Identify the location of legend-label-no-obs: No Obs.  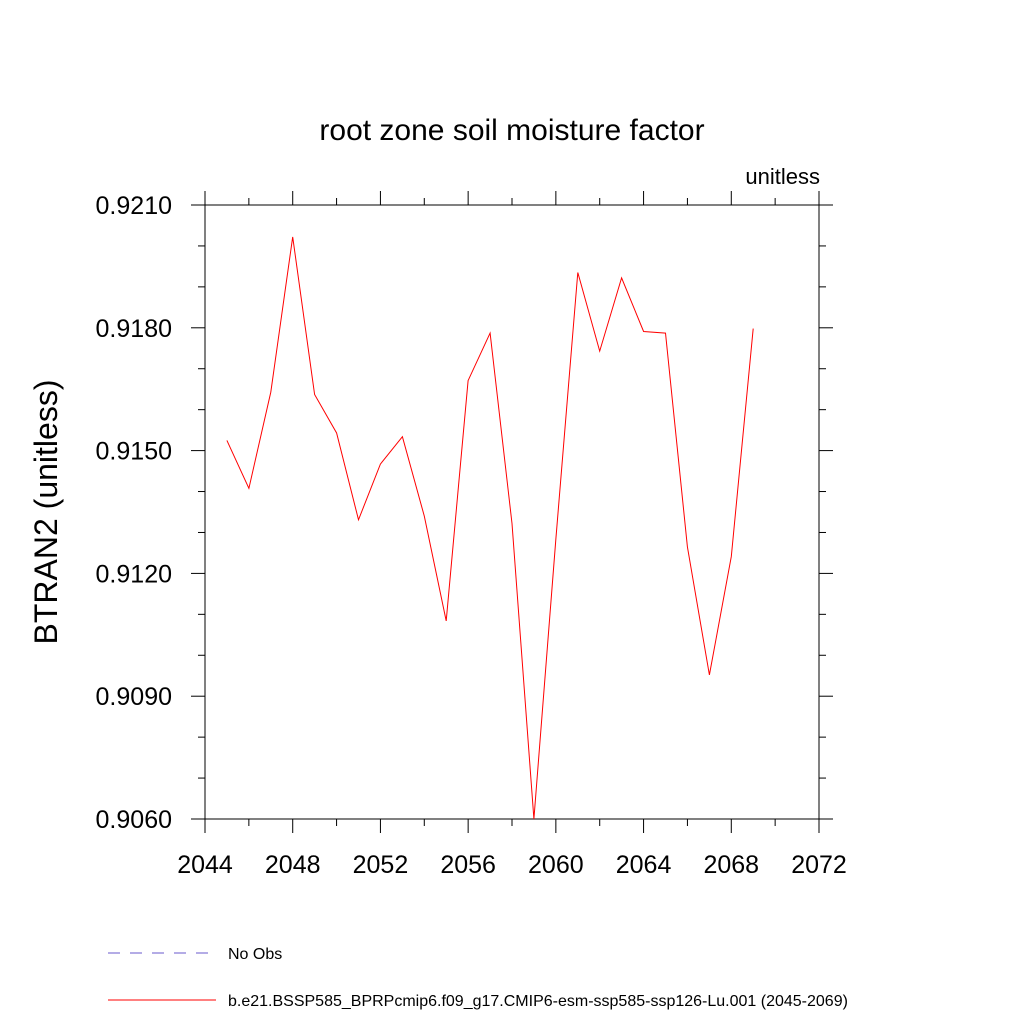
(255, 954).